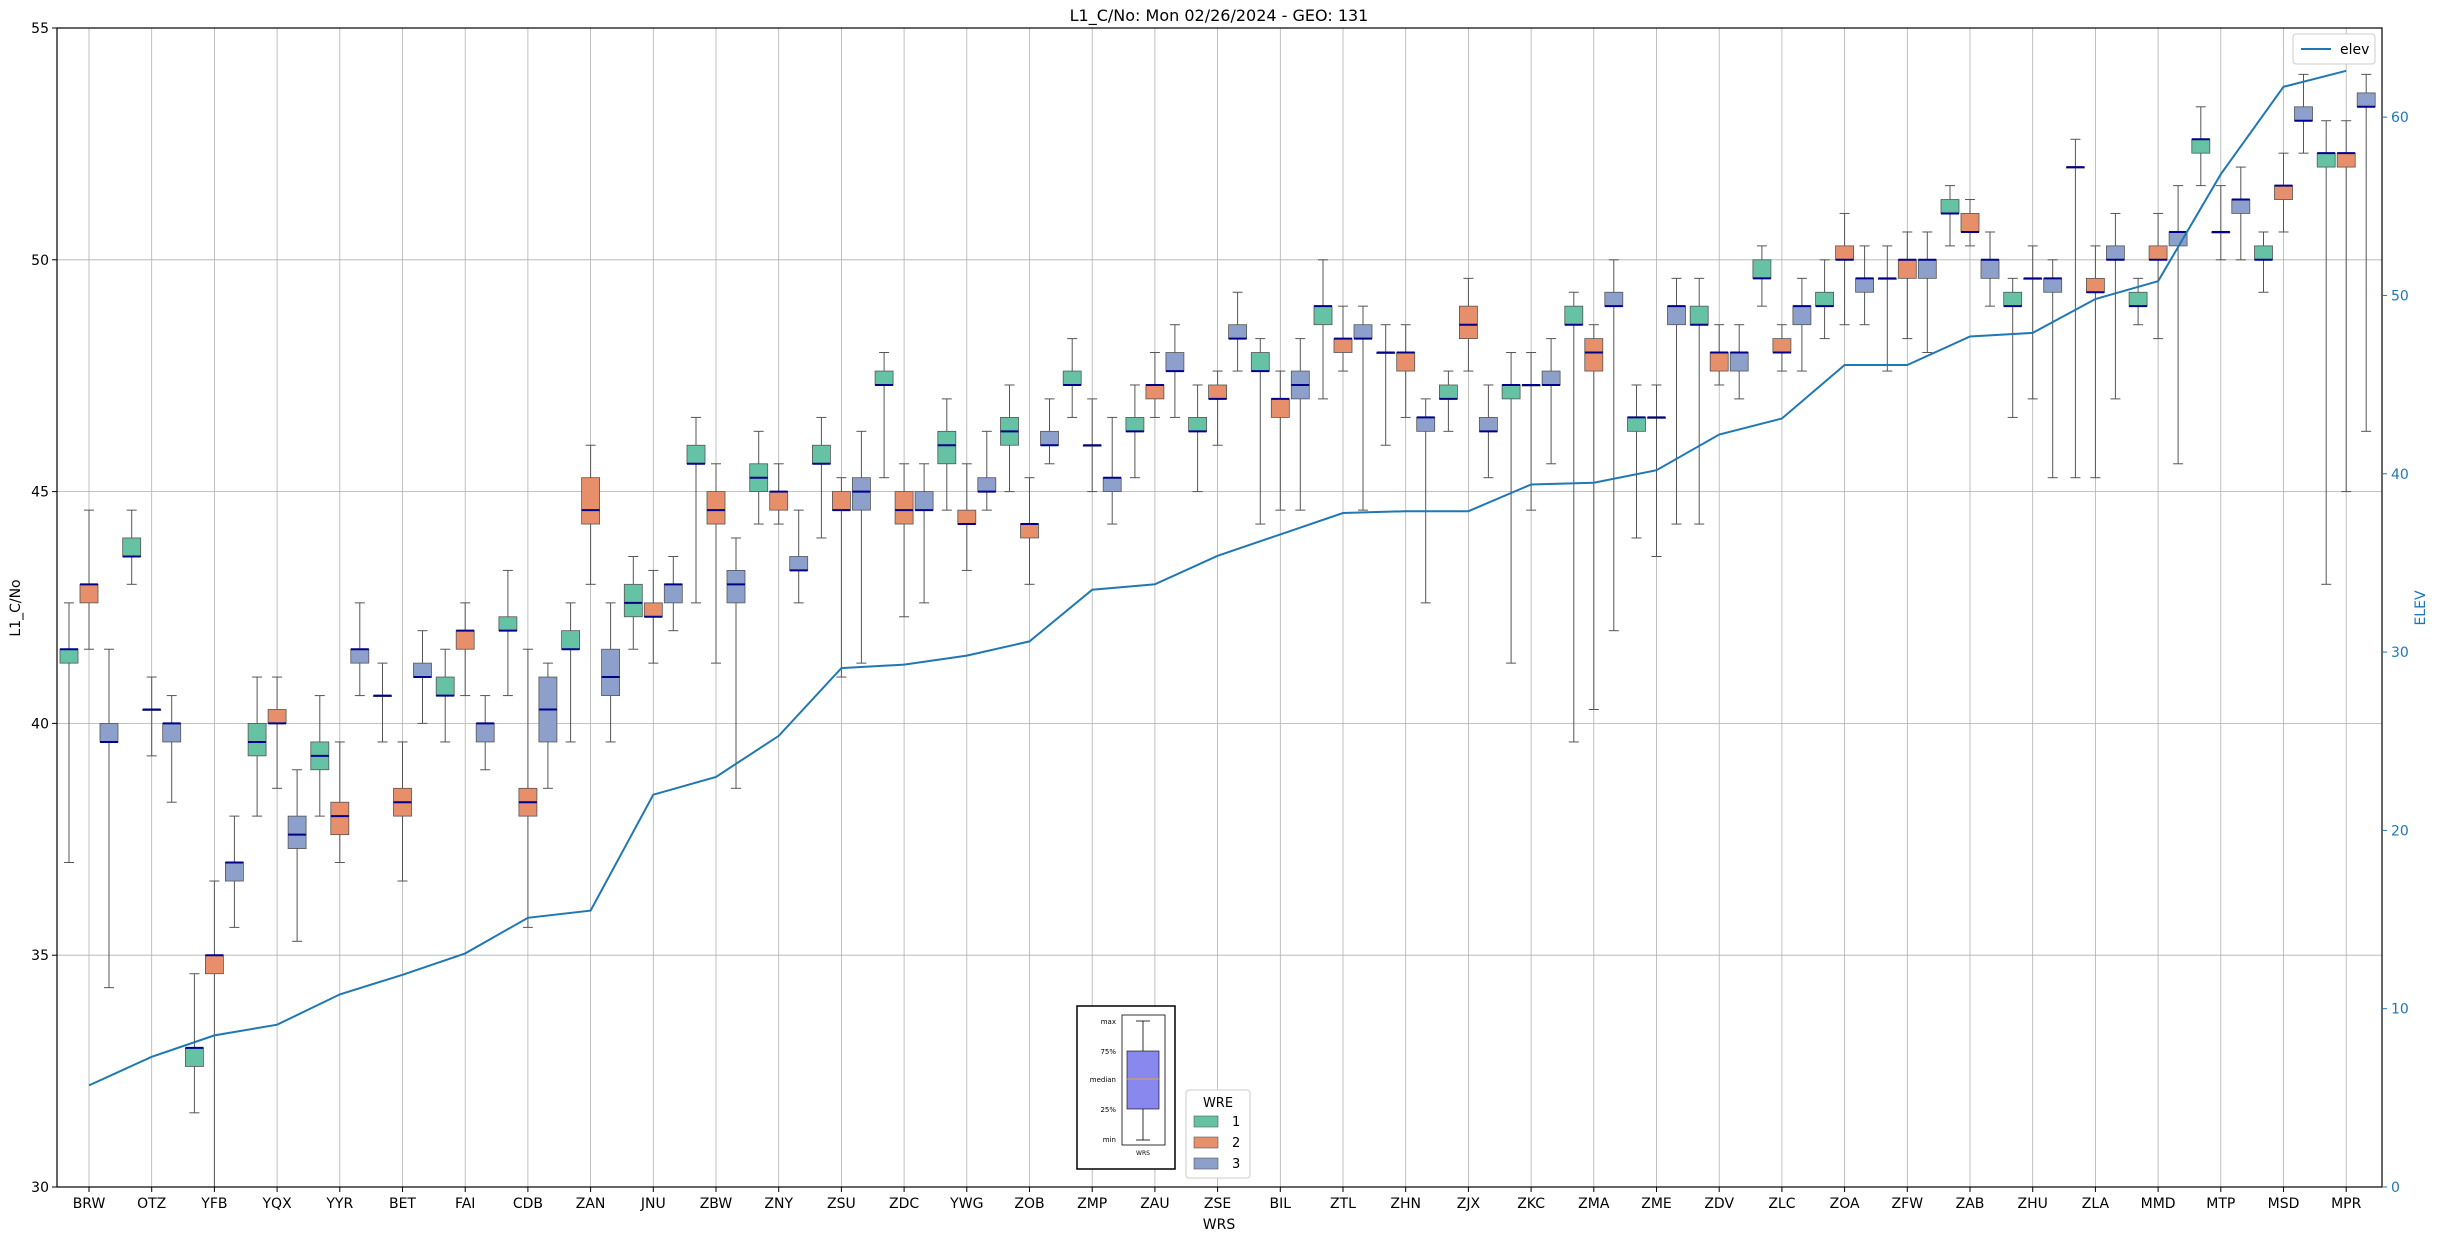 The width and height of the screenshot is (2439, 1238). I want to click on box-1-ZAU, so click(1135, 431).